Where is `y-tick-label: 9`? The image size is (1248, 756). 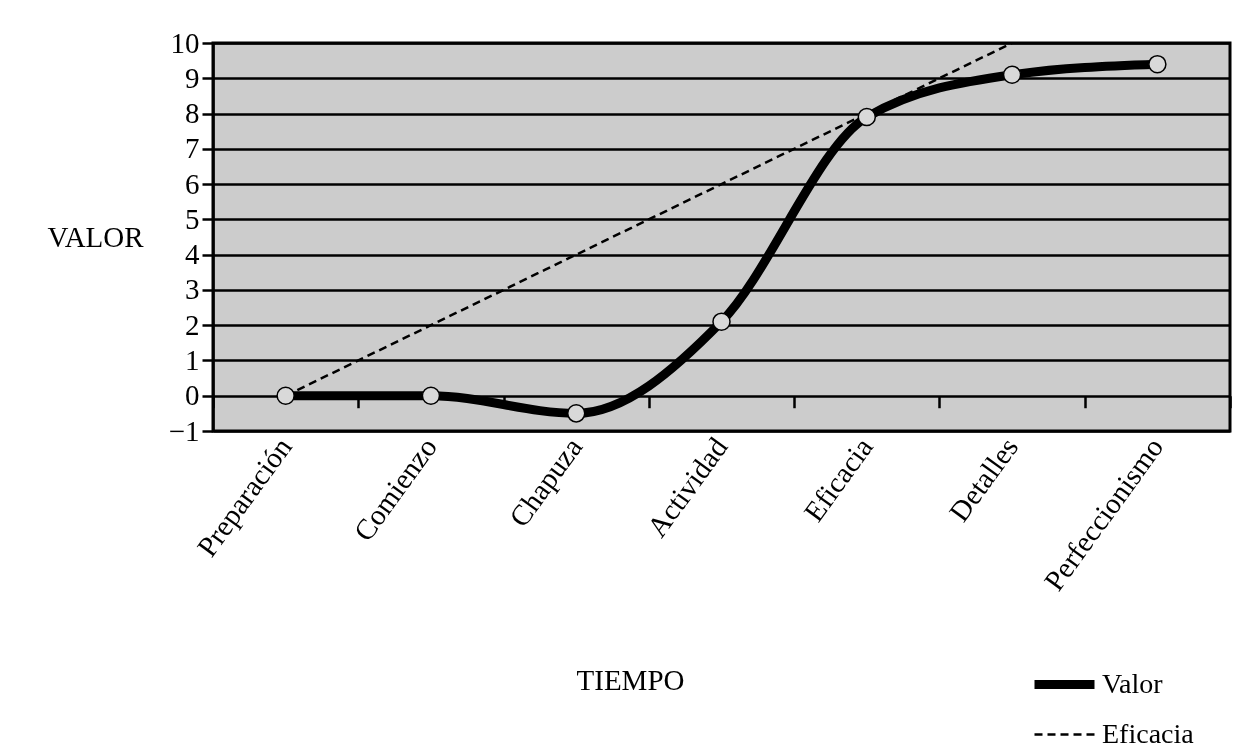 y-tick-label: 9 is located at coordinates (192, 77).